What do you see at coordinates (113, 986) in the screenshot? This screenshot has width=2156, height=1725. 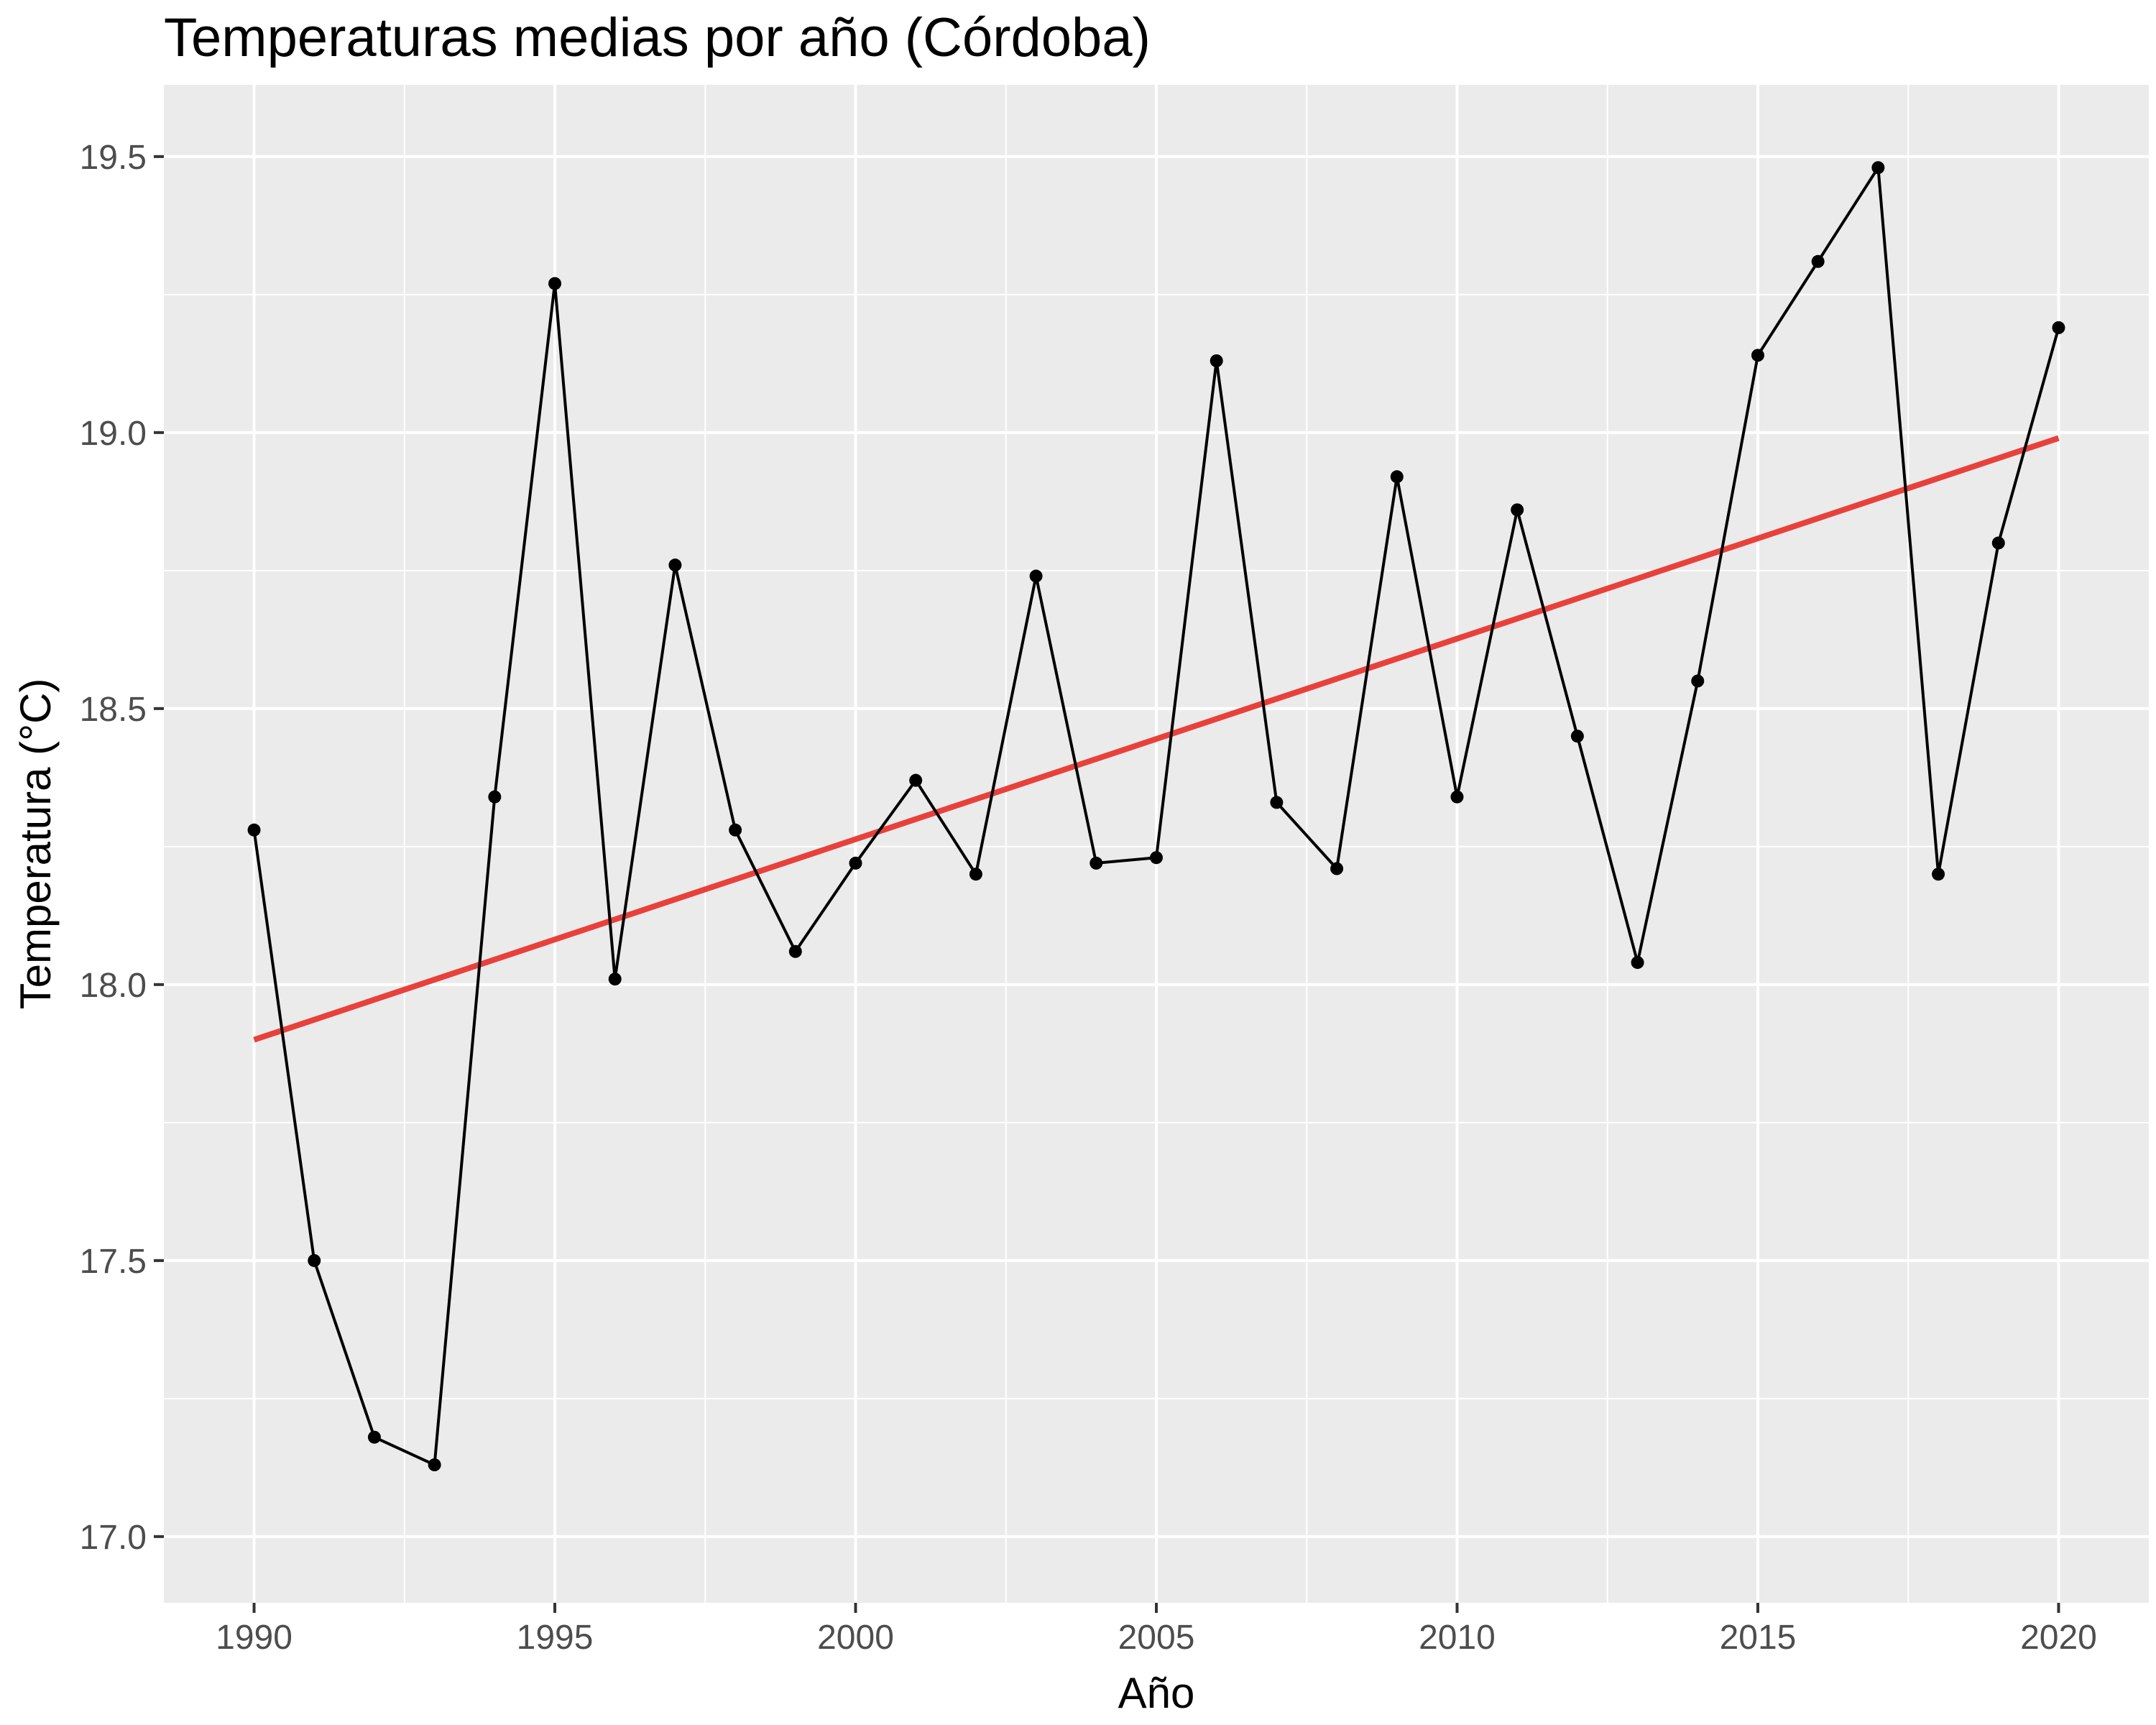 I see `y-tick-label: 18.0` at bounding box center [113, 986].